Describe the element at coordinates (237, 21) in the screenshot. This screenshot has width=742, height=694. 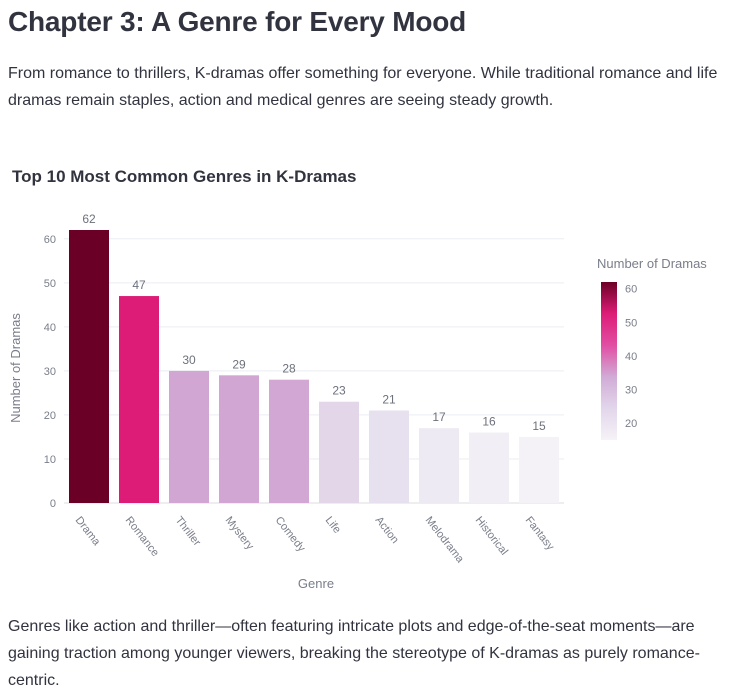
I see `page-title: Chapter 3: A Genre for Every Mood` at that location.